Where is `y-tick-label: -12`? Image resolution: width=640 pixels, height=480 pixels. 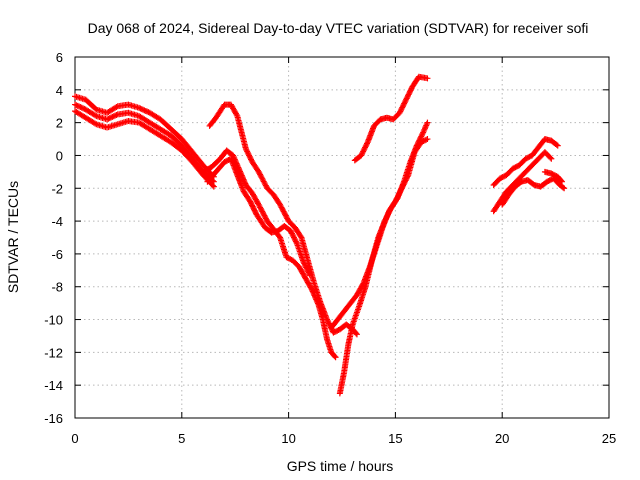
y-tick-label: -12 is located at coordinates (53, 352).